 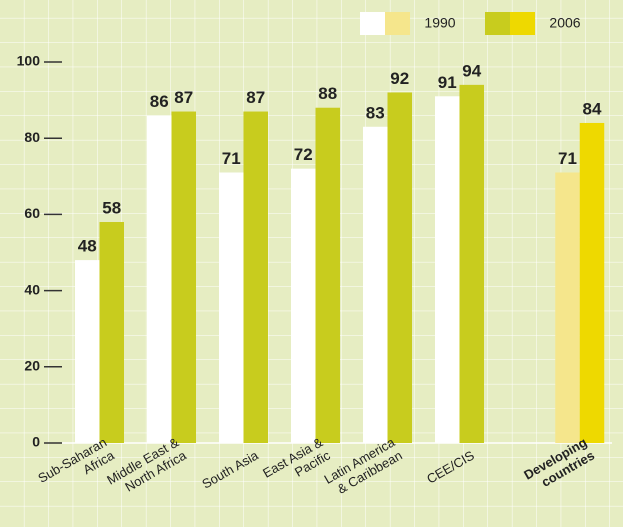 I want to click on y-tick-label: 0, so click(x=36, y=442).